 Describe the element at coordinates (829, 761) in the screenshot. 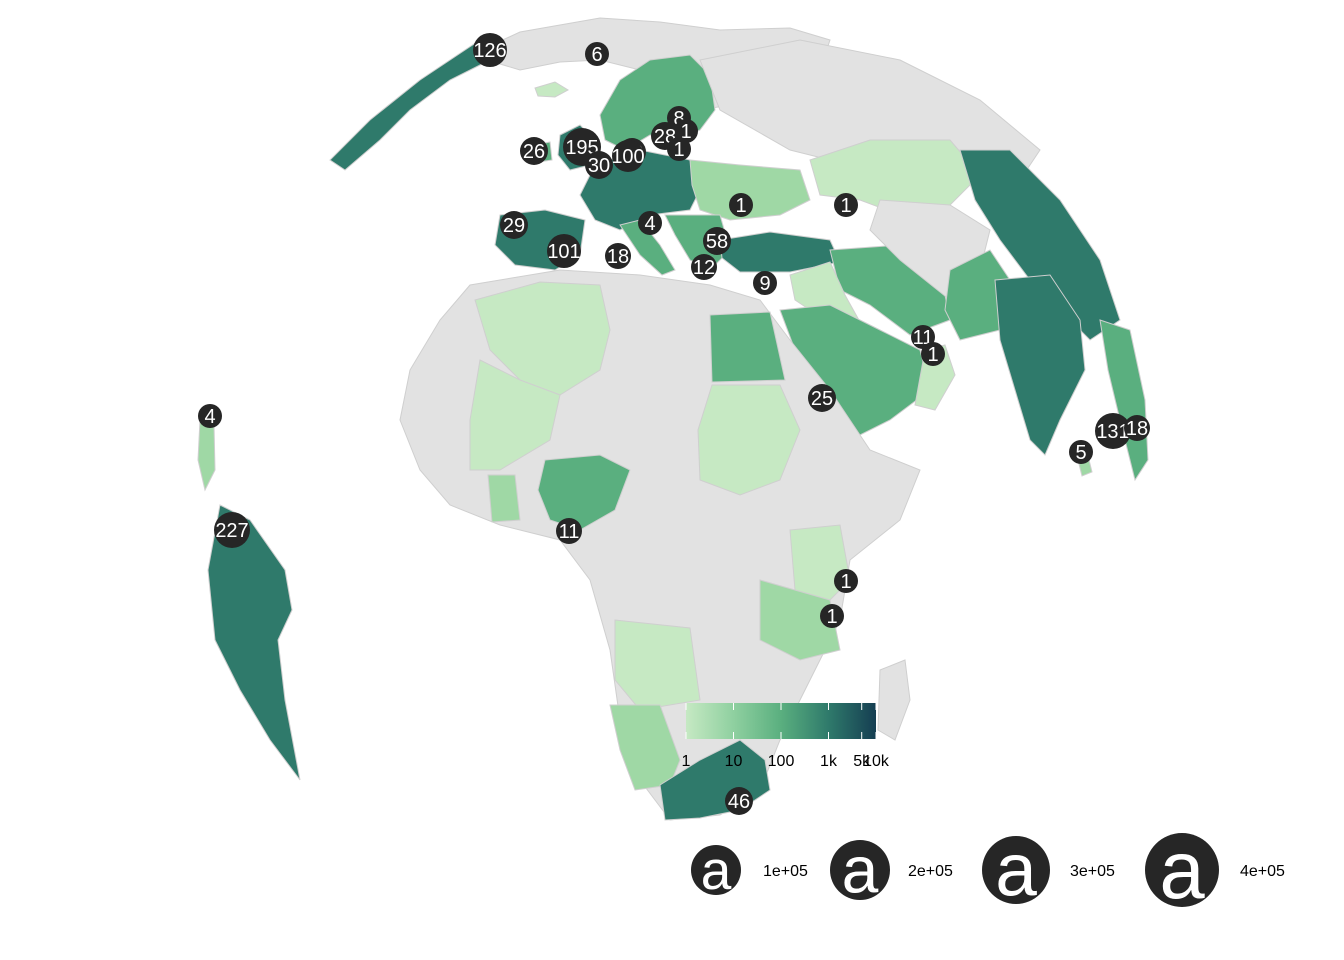

I see `color-legend-tick-label: 1k` at that location.